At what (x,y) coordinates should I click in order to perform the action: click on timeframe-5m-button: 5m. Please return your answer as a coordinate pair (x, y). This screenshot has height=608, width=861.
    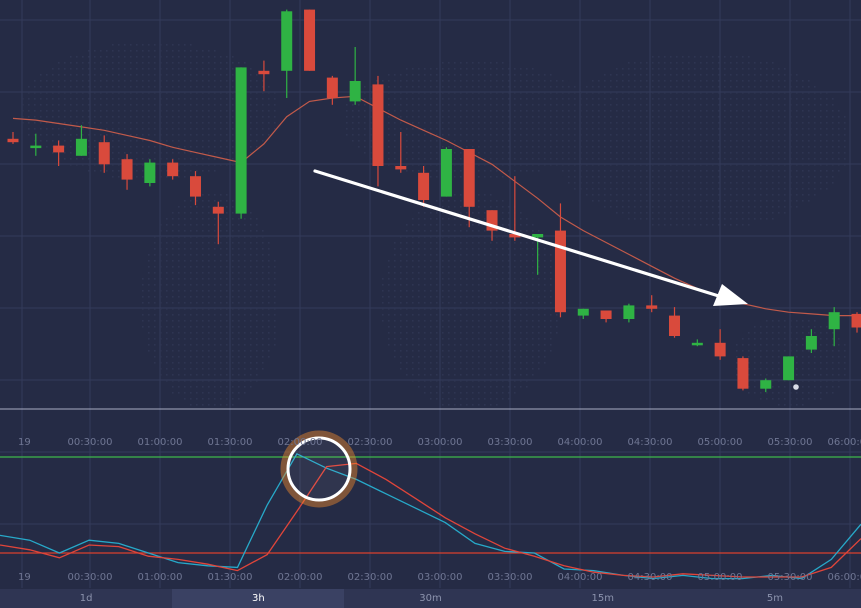
    Looking at the image, I should click on (774, 598).